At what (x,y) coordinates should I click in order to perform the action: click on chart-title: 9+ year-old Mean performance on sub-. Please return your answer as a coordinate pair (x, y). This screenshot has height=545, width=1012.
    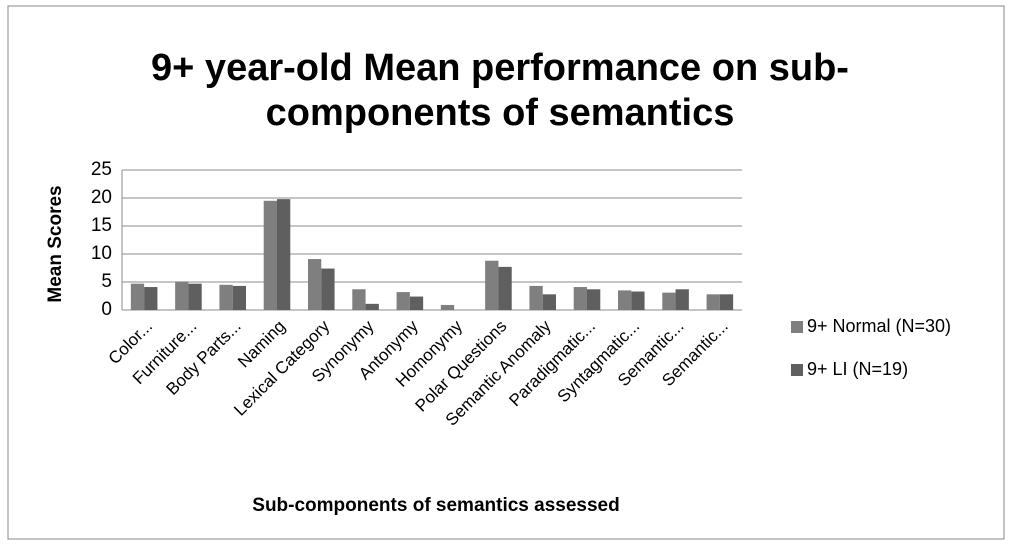
    Looking at the image, I should click on (500, 68).